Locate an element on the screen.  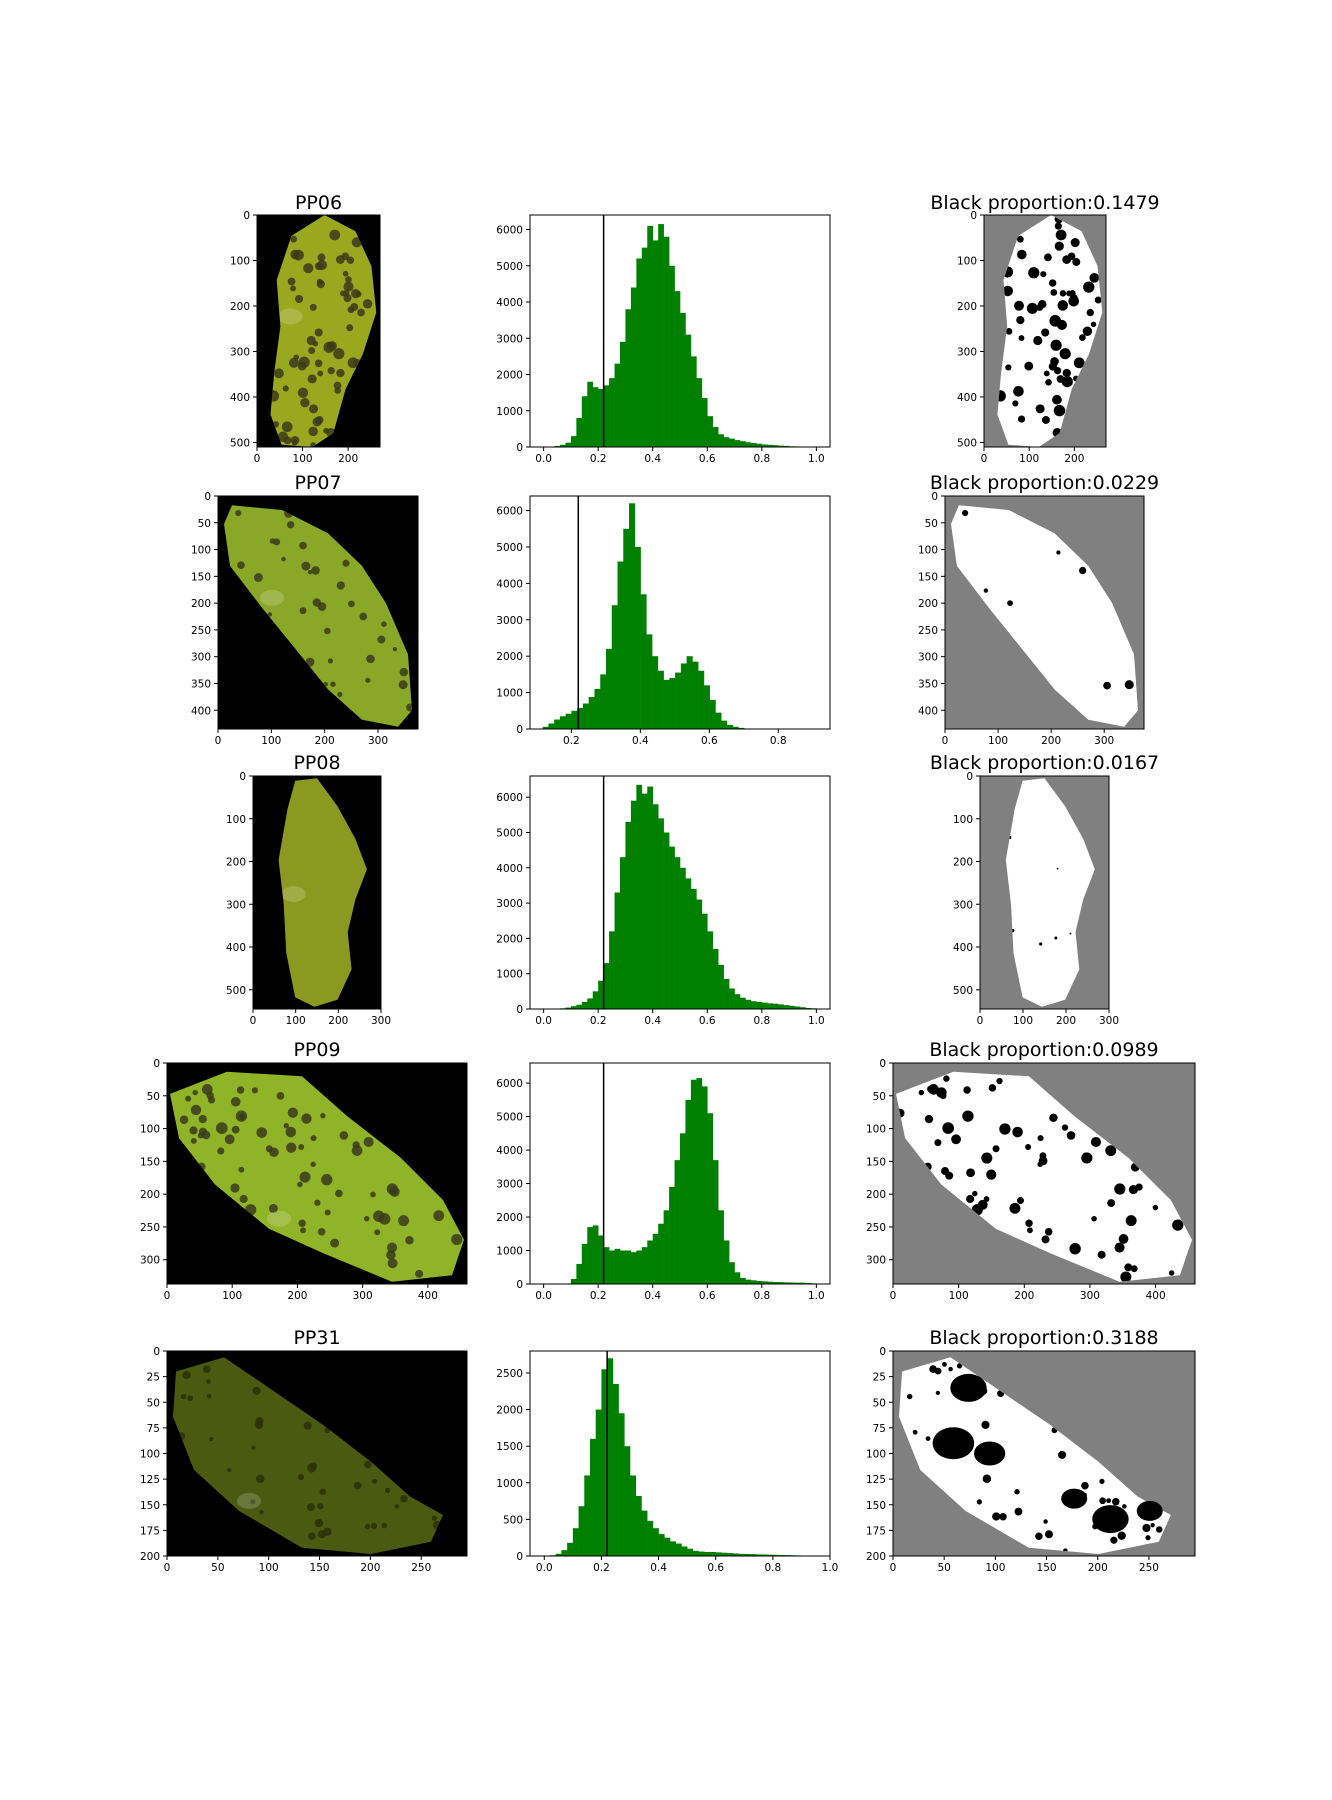
histogram-ytick-label: 3000 is located at coordinates (509, 339).